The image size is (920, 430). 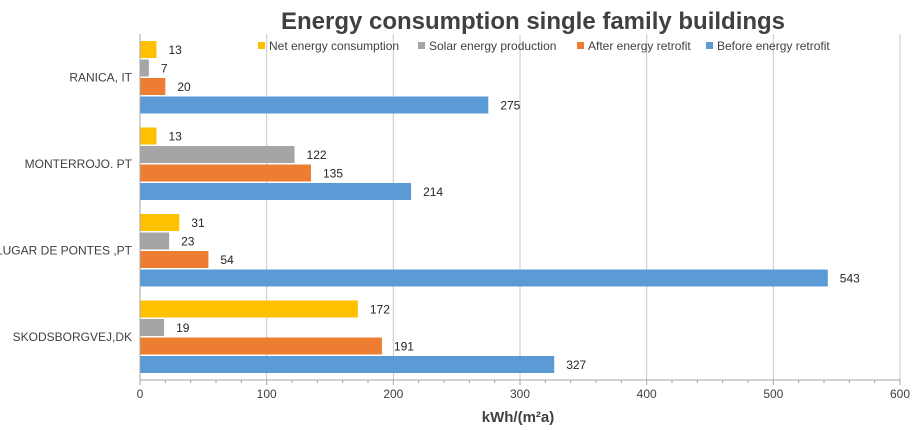 What do you see at coordinates (333, 174) in the screenshot?
I see `data-label: 135` at bounding box center [333, 174].